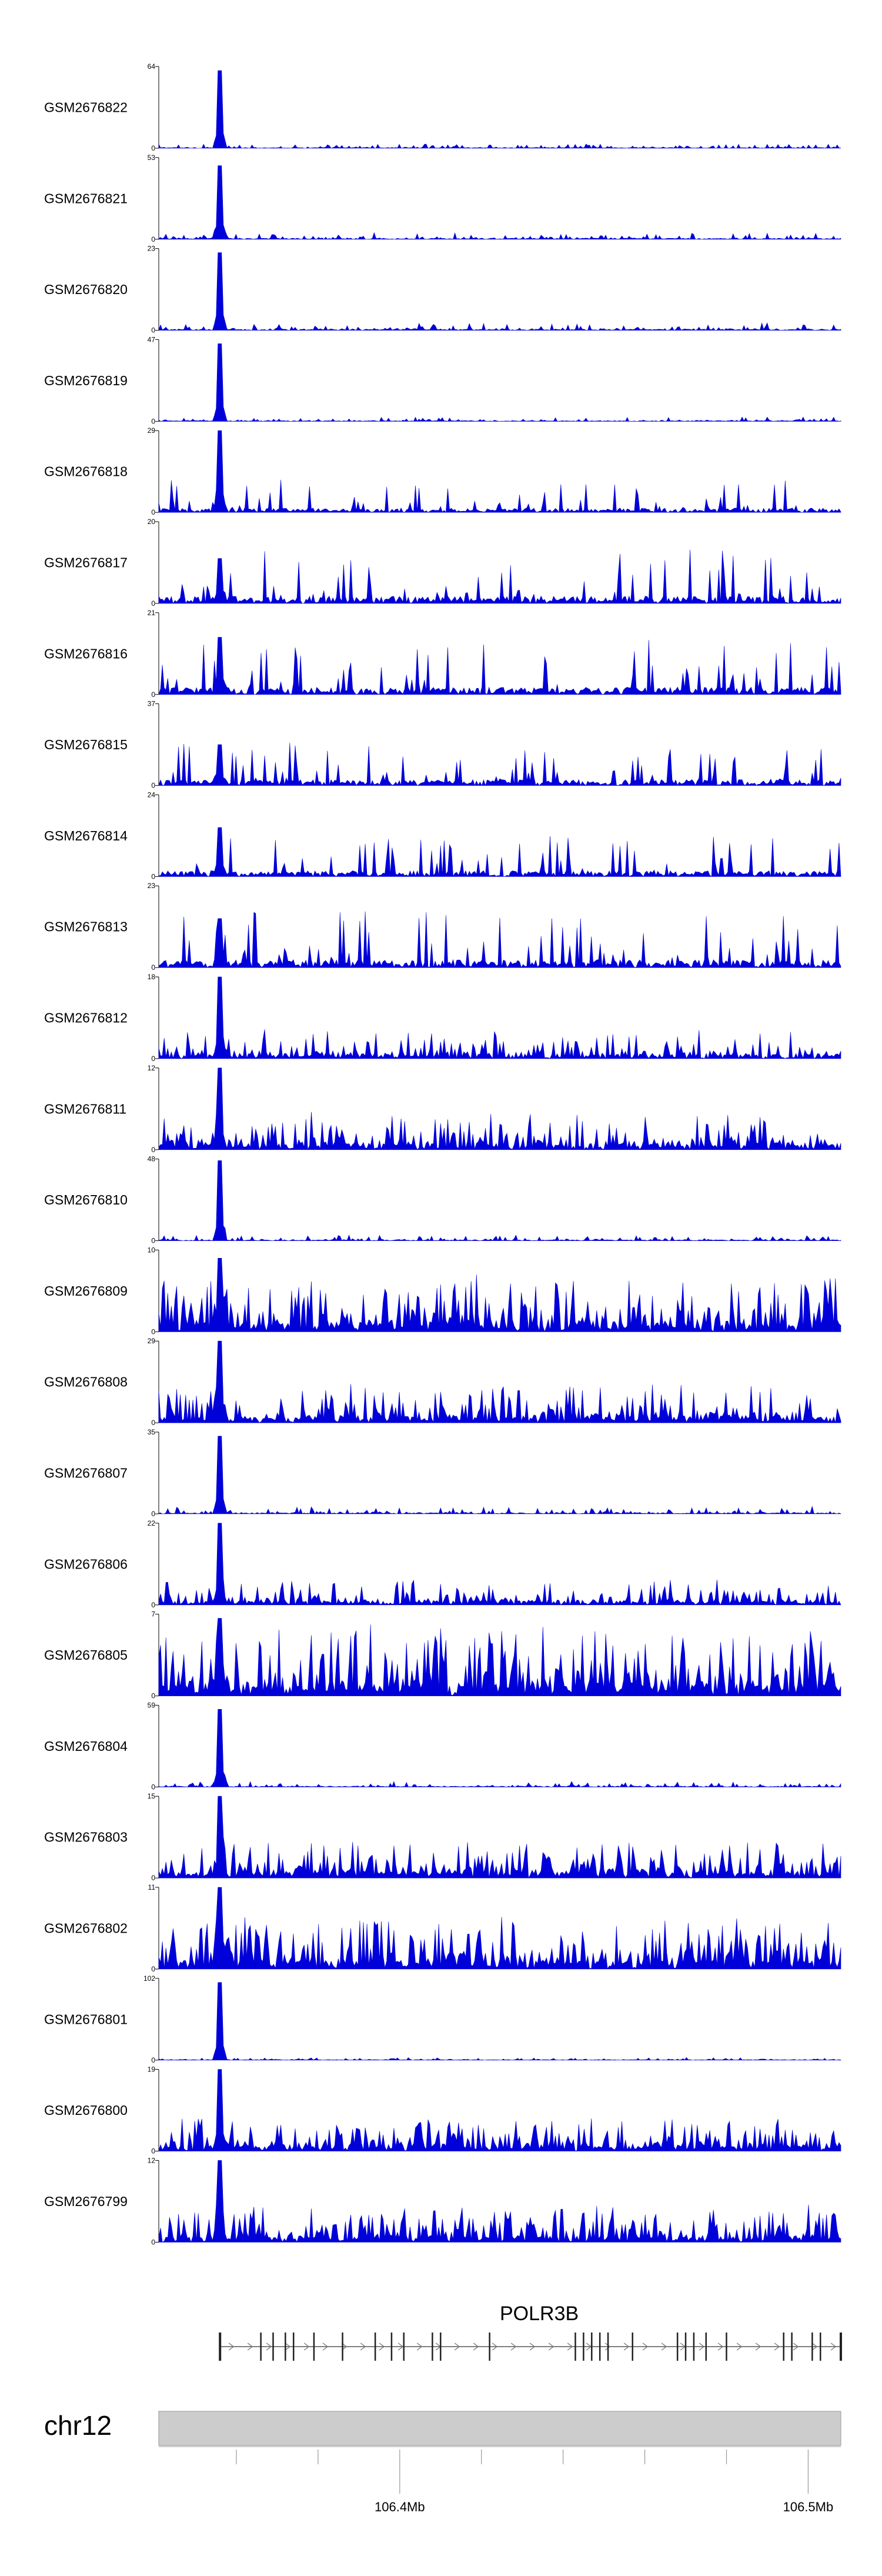 This screenshot has height=2576, width=882. Describe the element at coordinates (442, 835) in the screenshot. I see `track-GSM2676814: GSM2676814 24 0` at that location.